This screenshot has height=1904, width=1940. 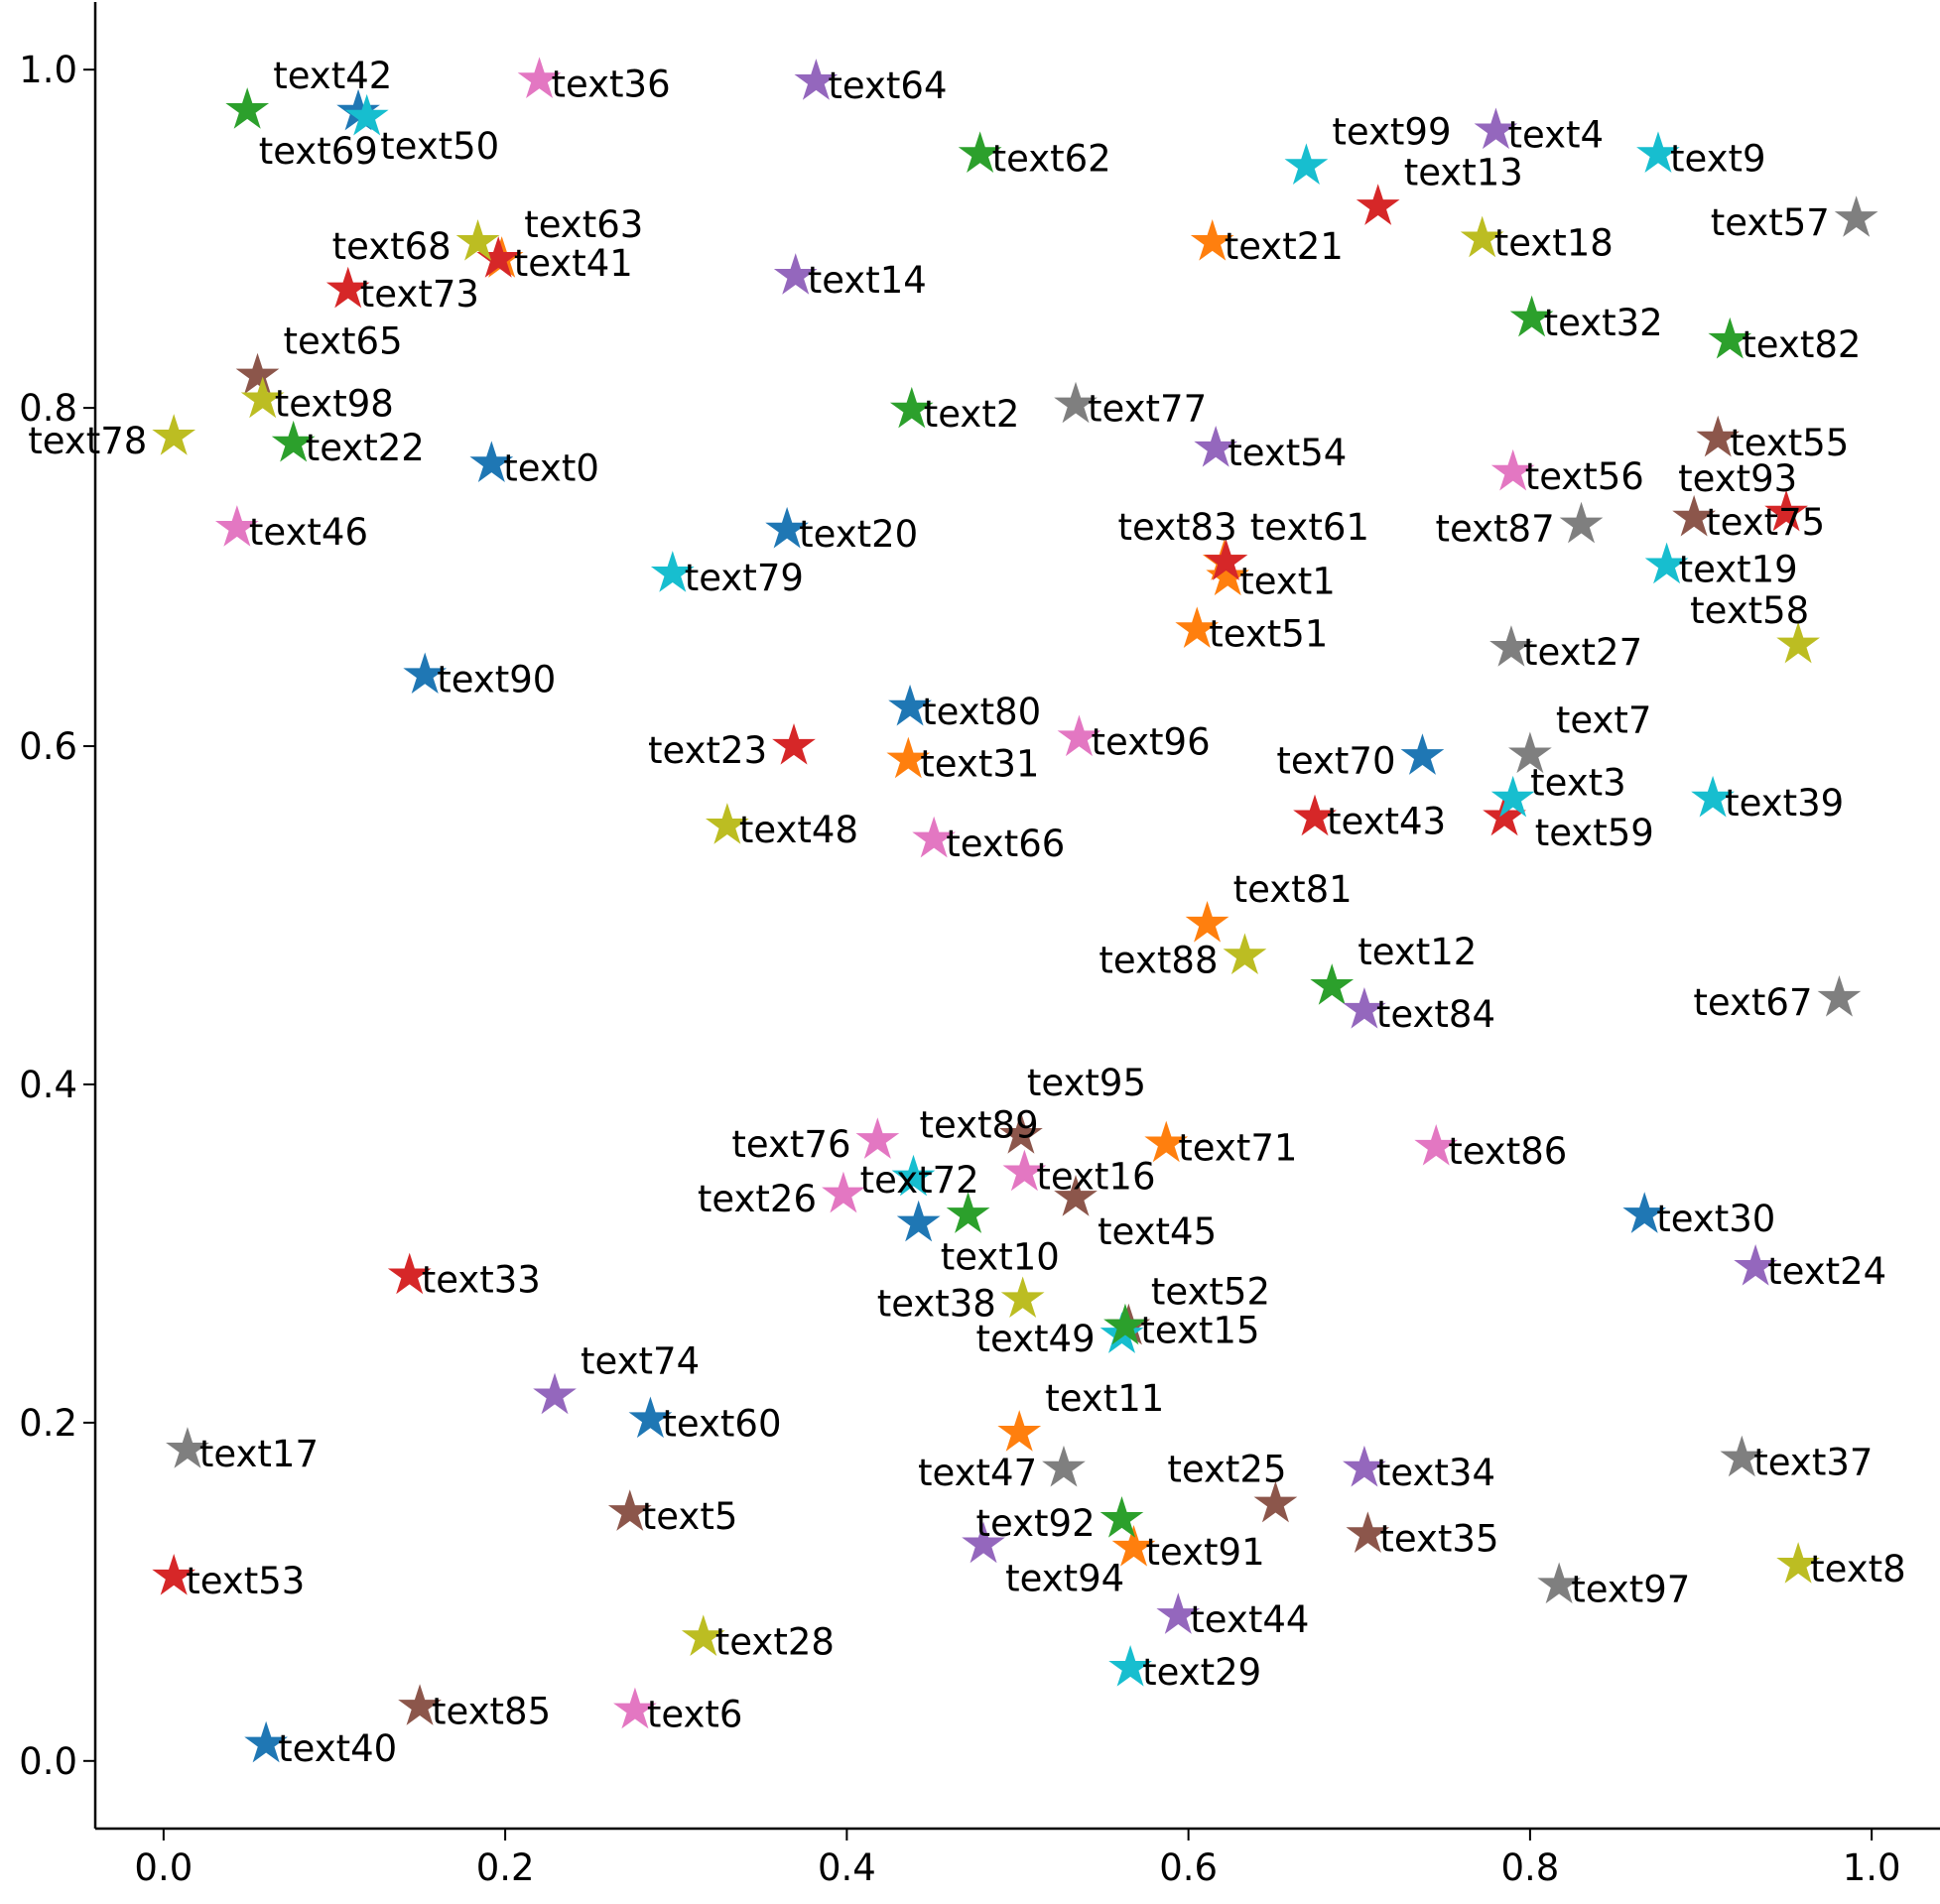 What do you see at coordinates (1801, 344) in the screenshot?
I see `point-label-text82: text82` at bounding box center [1801, 344].